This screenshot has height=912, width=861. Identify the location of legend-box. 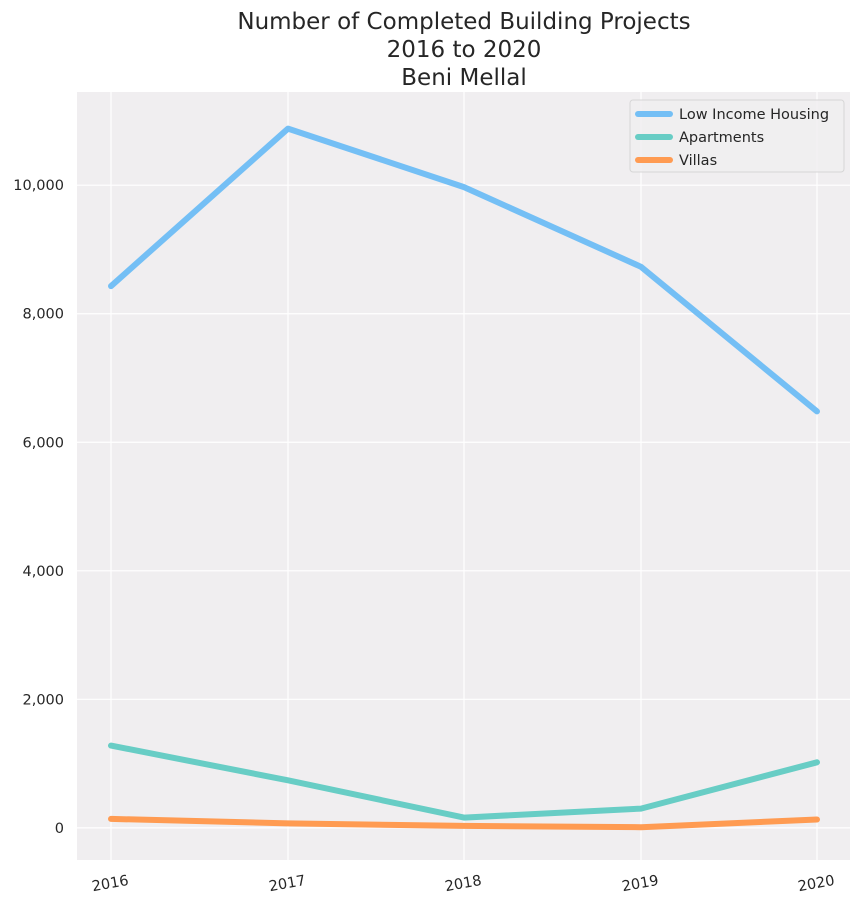
(737, 136).